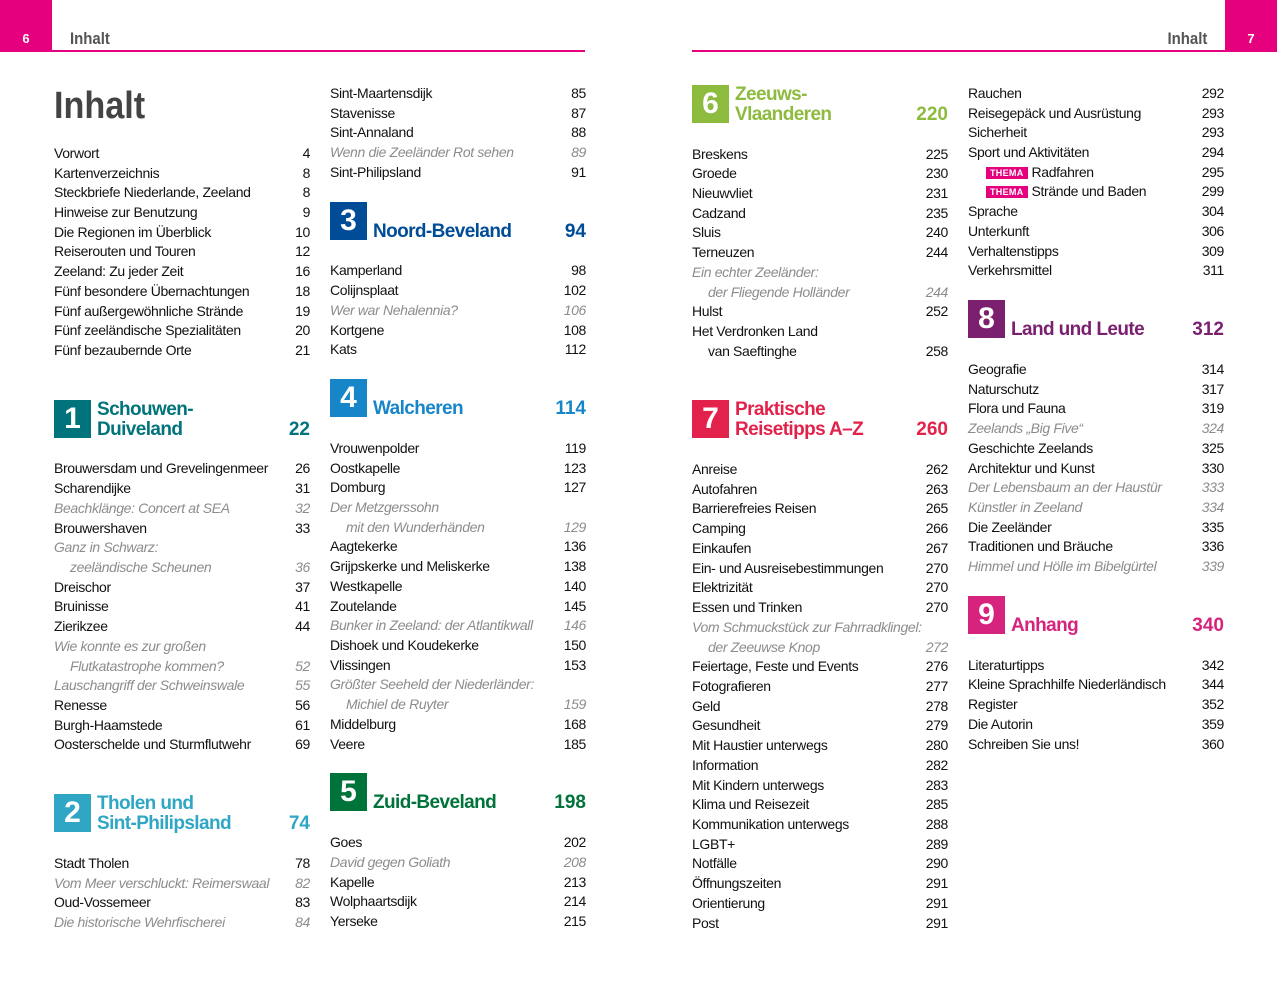 The image size is (1277, 1000). What do you see at coordinates (152, 192) in the screenshot?
I see `entry-text-wrap: Steckbriefe Niederlande, Zeeland` at bounding box center [152, 192].